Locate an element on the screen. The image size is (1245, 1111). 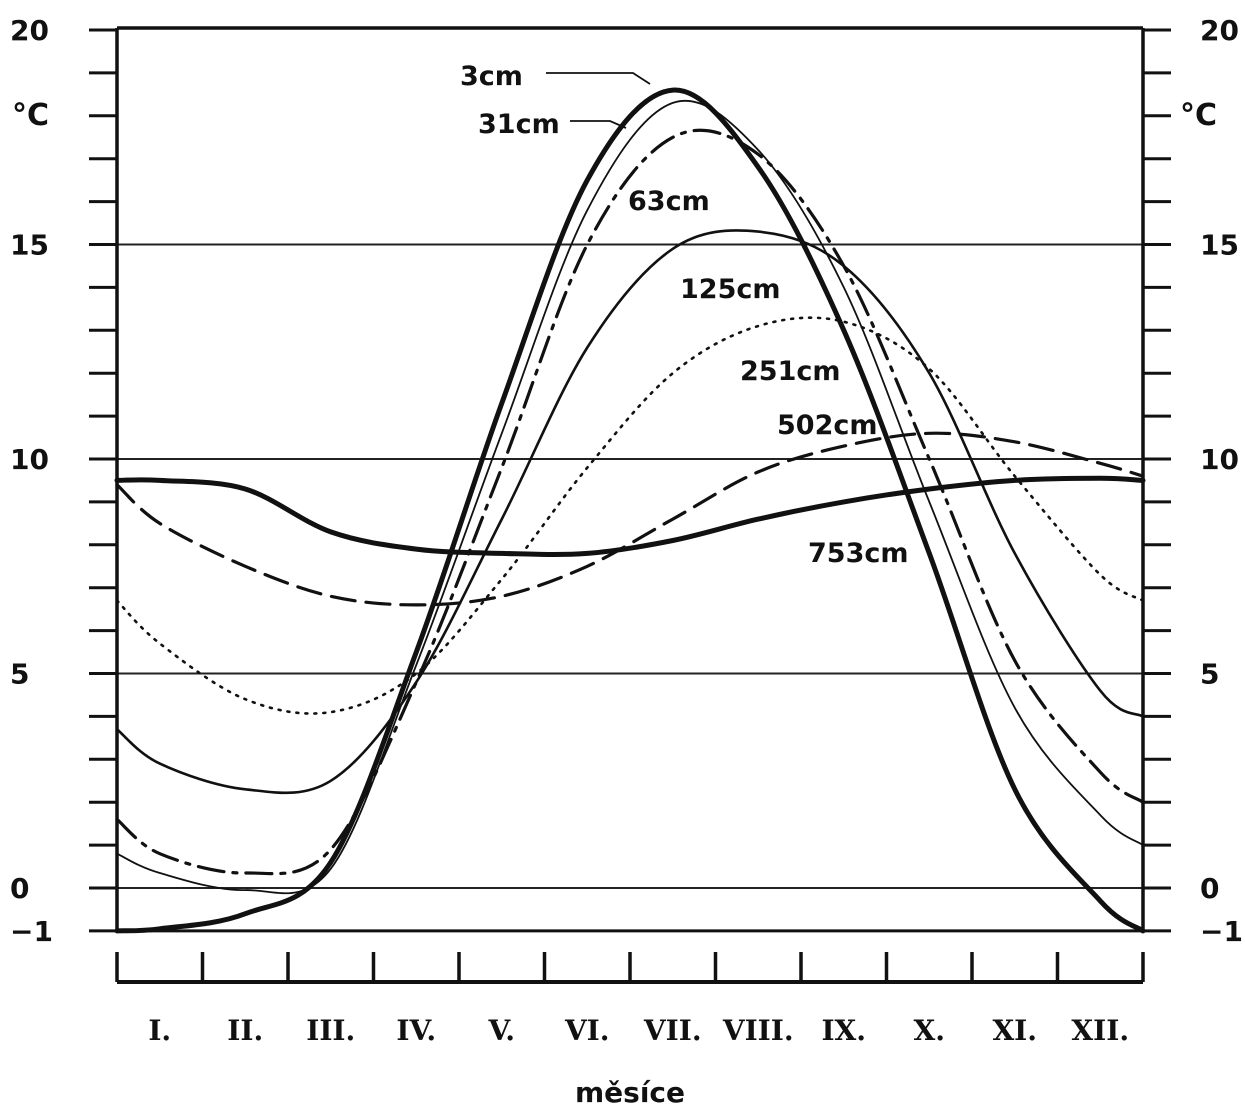
y-tick-label-left-4: 0 is located at coordinates (19, 888).